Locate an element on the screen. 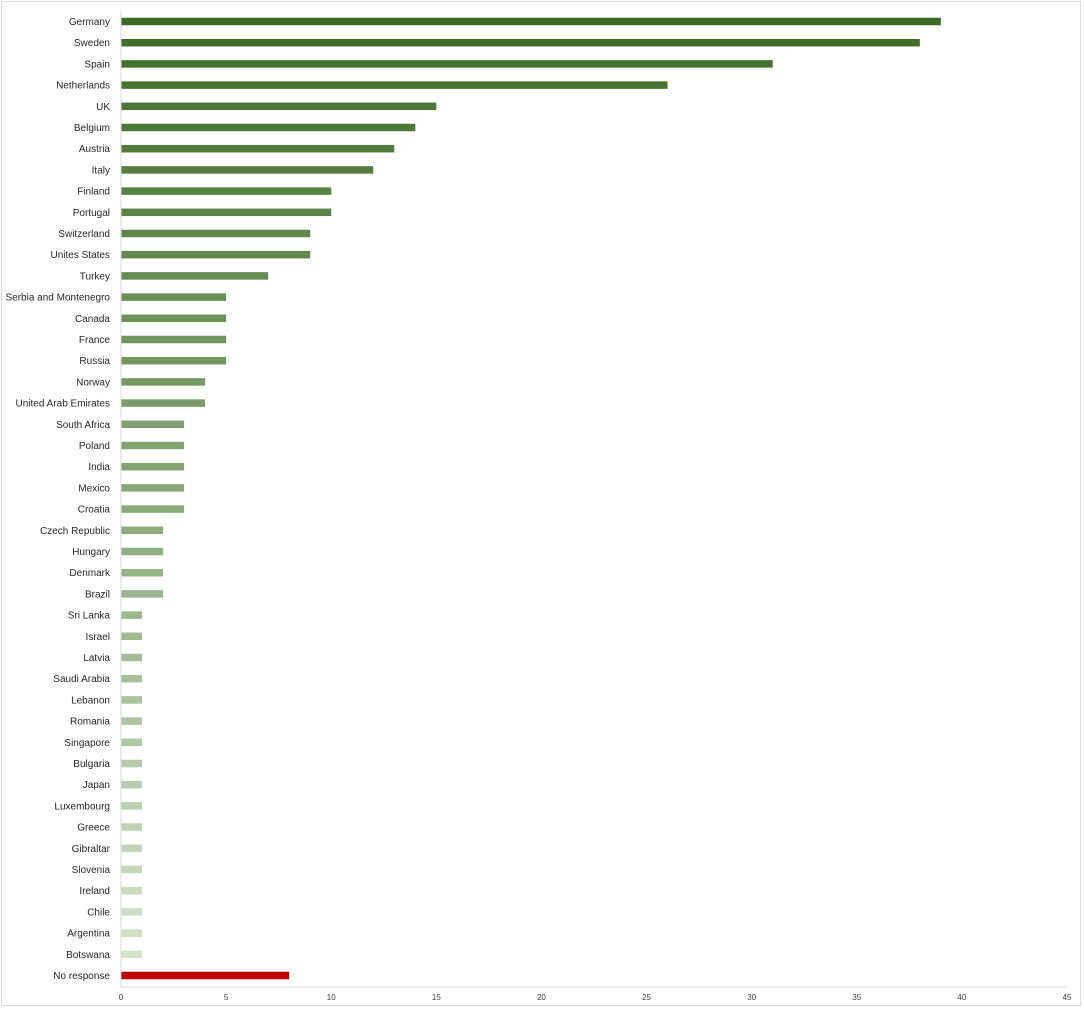 Image resolution: width=1084 pixels, height=1009 pixels. category-label: Serbia and Montenegro is located at coordinates (57, 298).